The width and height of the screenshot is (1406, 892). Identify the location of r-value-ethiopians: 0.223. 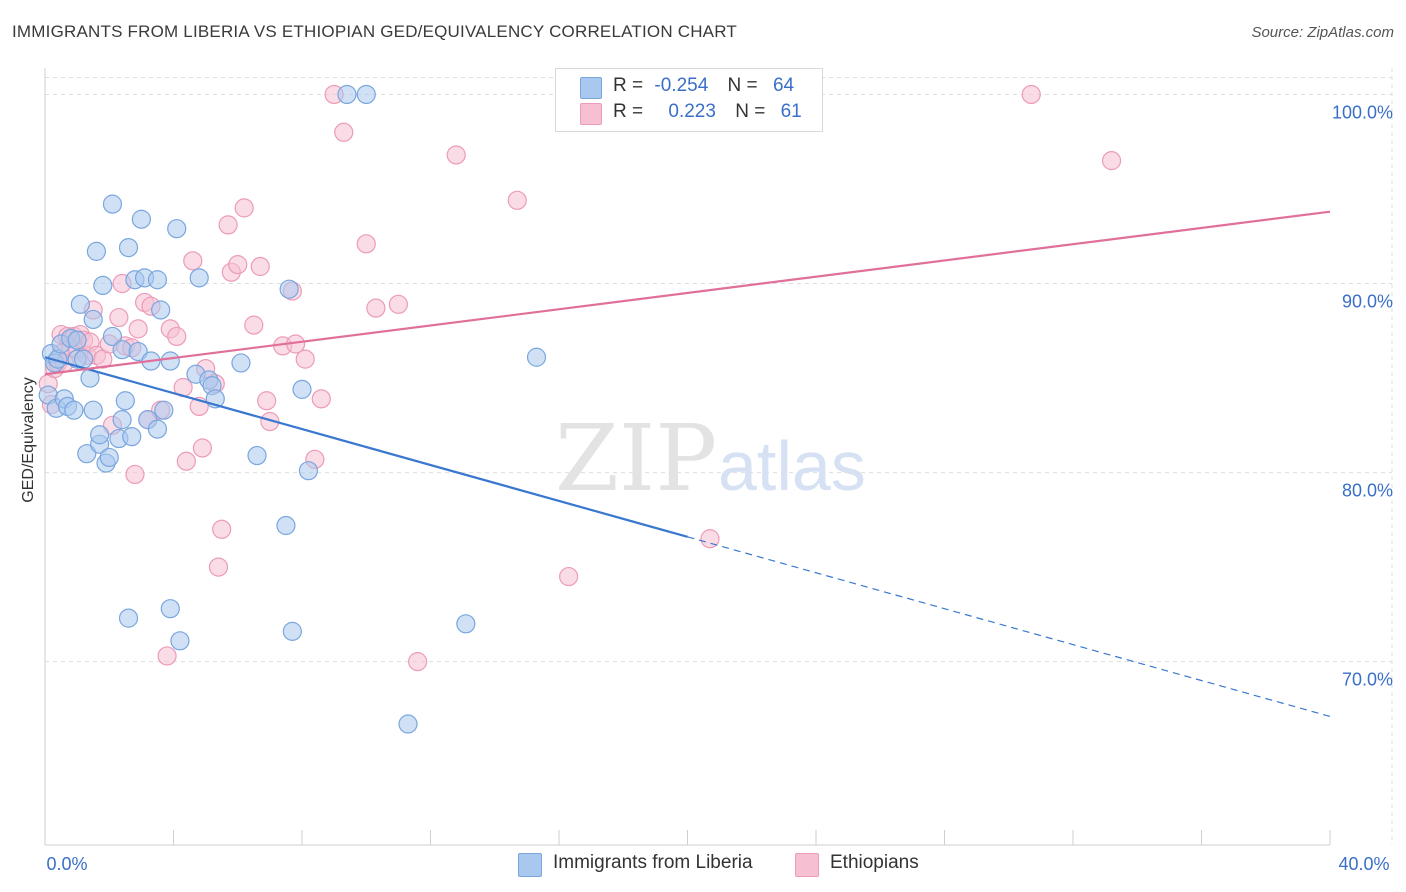
(692, 111).